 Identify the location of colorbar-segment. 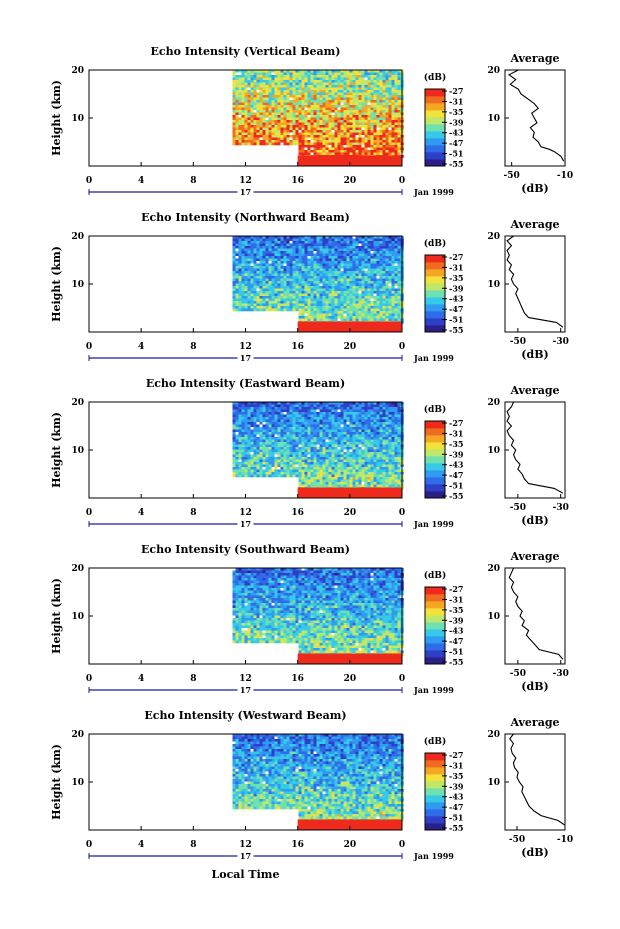
(435, 273).